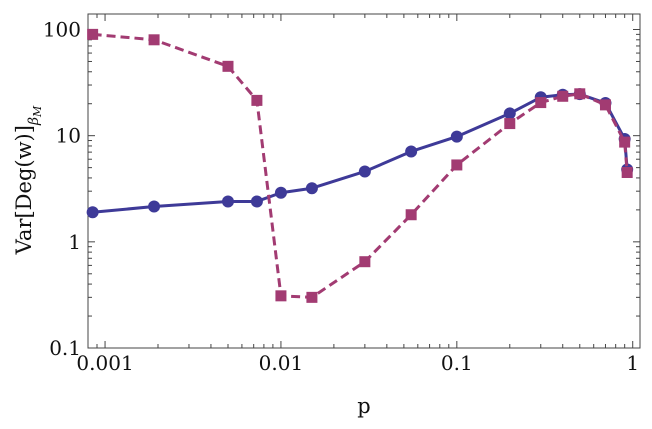  What do you see at coordinates (24, 190) in the screenshot?
I see `y-axis-label-main: Var[Deg(w)]` at bounding box center [24, 190].